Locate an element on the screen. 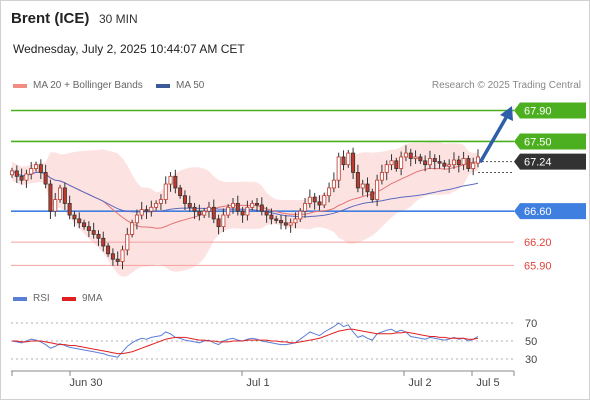  arrow-shaft is located at coordinates (494, 138).